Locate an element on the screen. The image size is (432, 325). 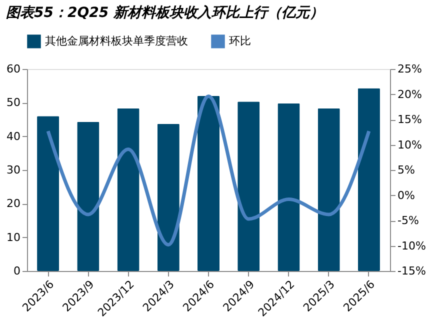
y-tick-label: 0 is located at coordinates (17, 271).